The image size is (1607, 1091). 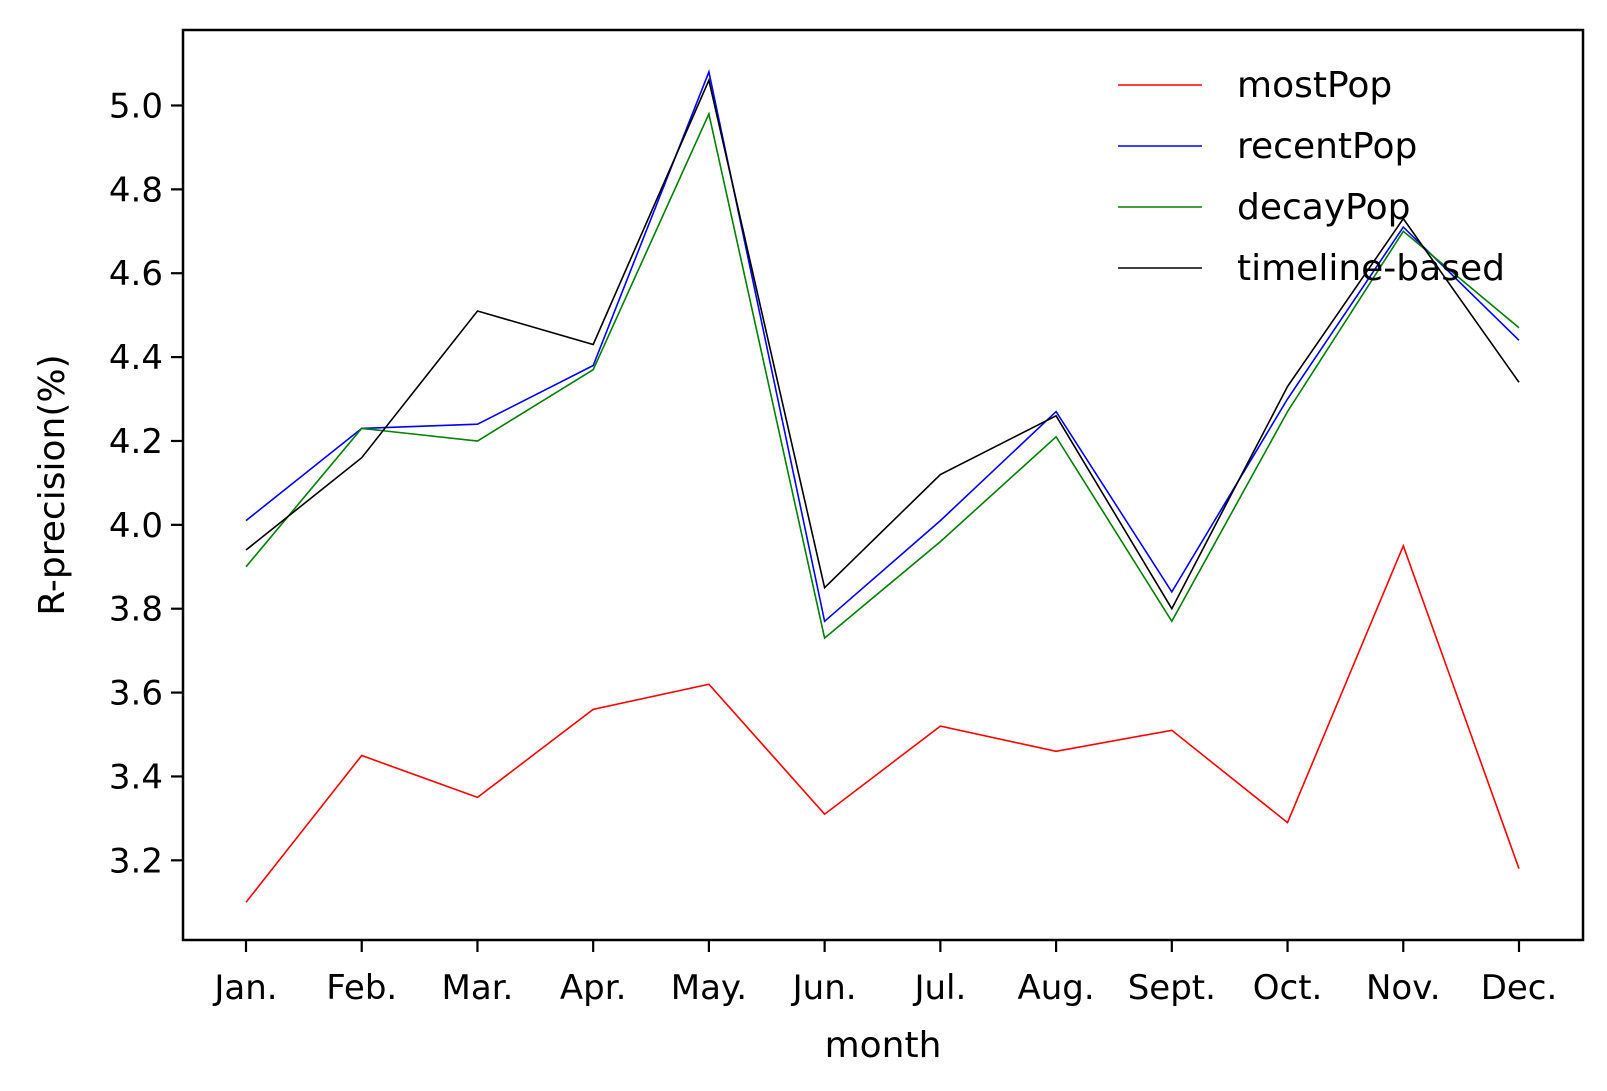 What do you see at coordinates (1403, 988) in the screenshot?
I see `x-tick-label: Nov.` at bounding box center [1403, 988].